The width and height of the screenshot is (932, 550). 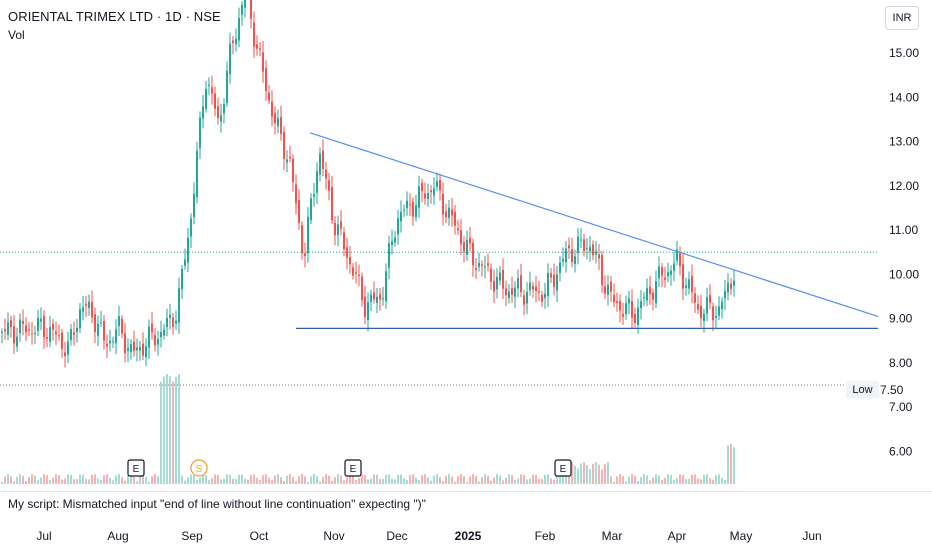 I want to click on symbol-title: ORIENTAL TRIMEX LTD · 1D · NSE, so click(x=114, y=16).